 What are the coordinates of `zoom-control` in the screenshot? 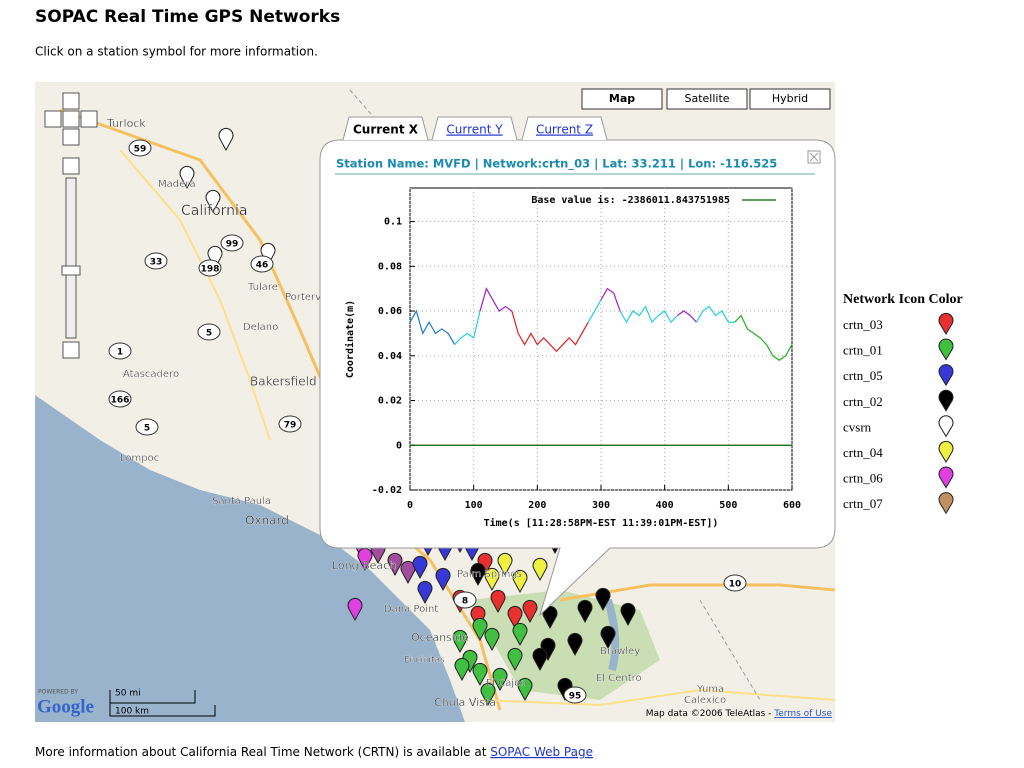 It's located at (71, 225).